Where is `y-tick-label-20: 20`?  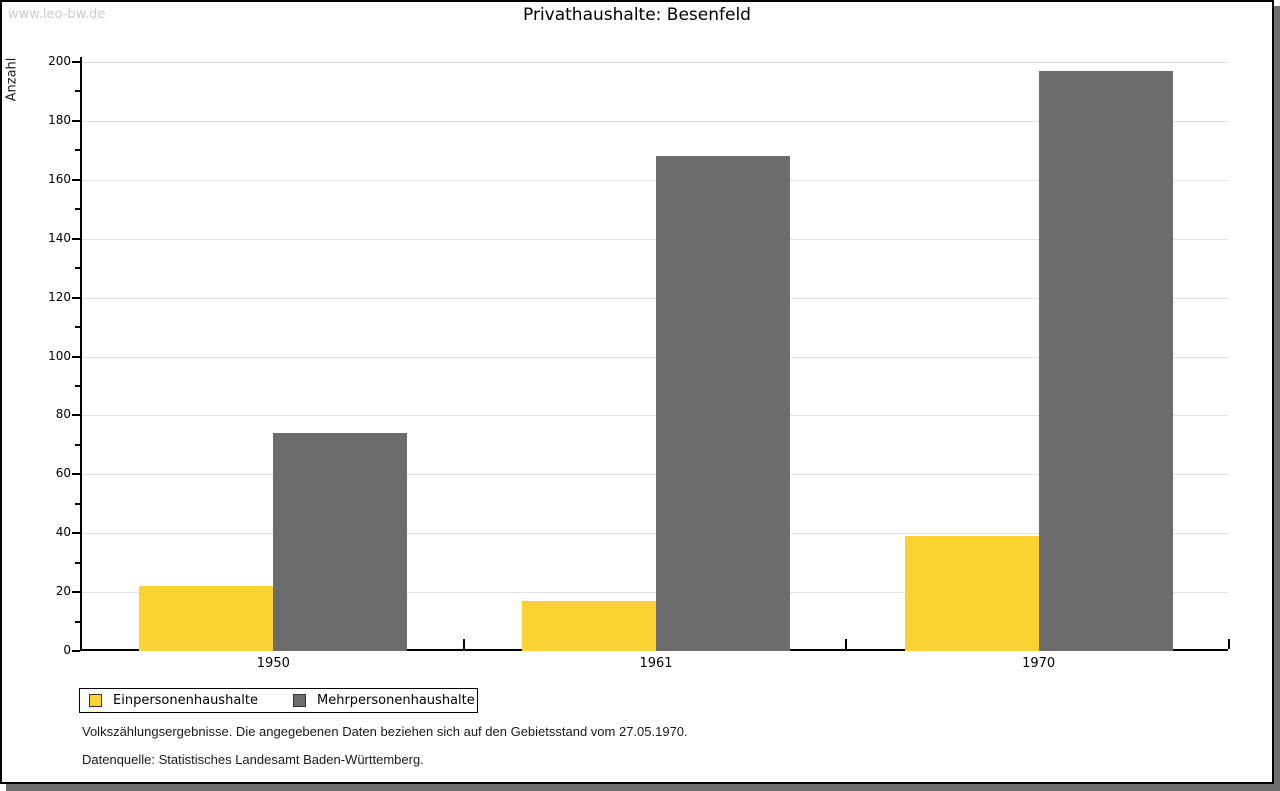
y-tick-label-20: 20 is located at coordinates (63, 591).